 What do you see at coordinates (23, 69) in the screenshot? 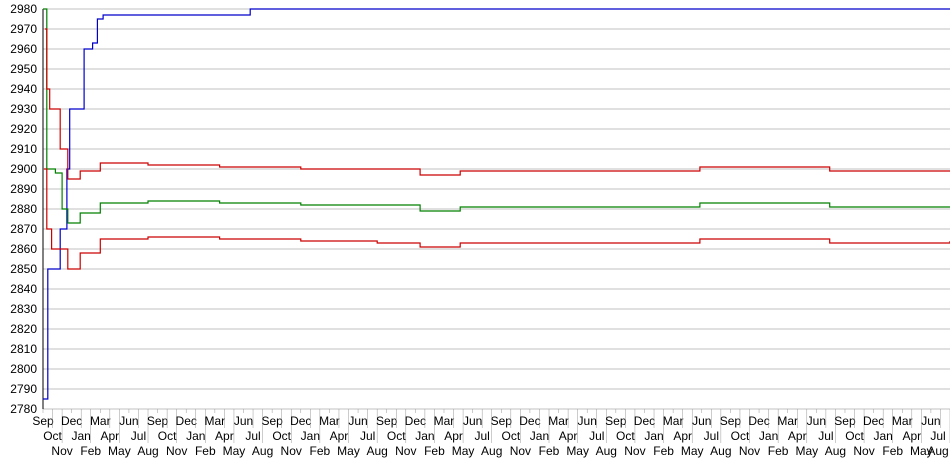
I see `y-tick-label: 2950` at bounding box center [23, 69].